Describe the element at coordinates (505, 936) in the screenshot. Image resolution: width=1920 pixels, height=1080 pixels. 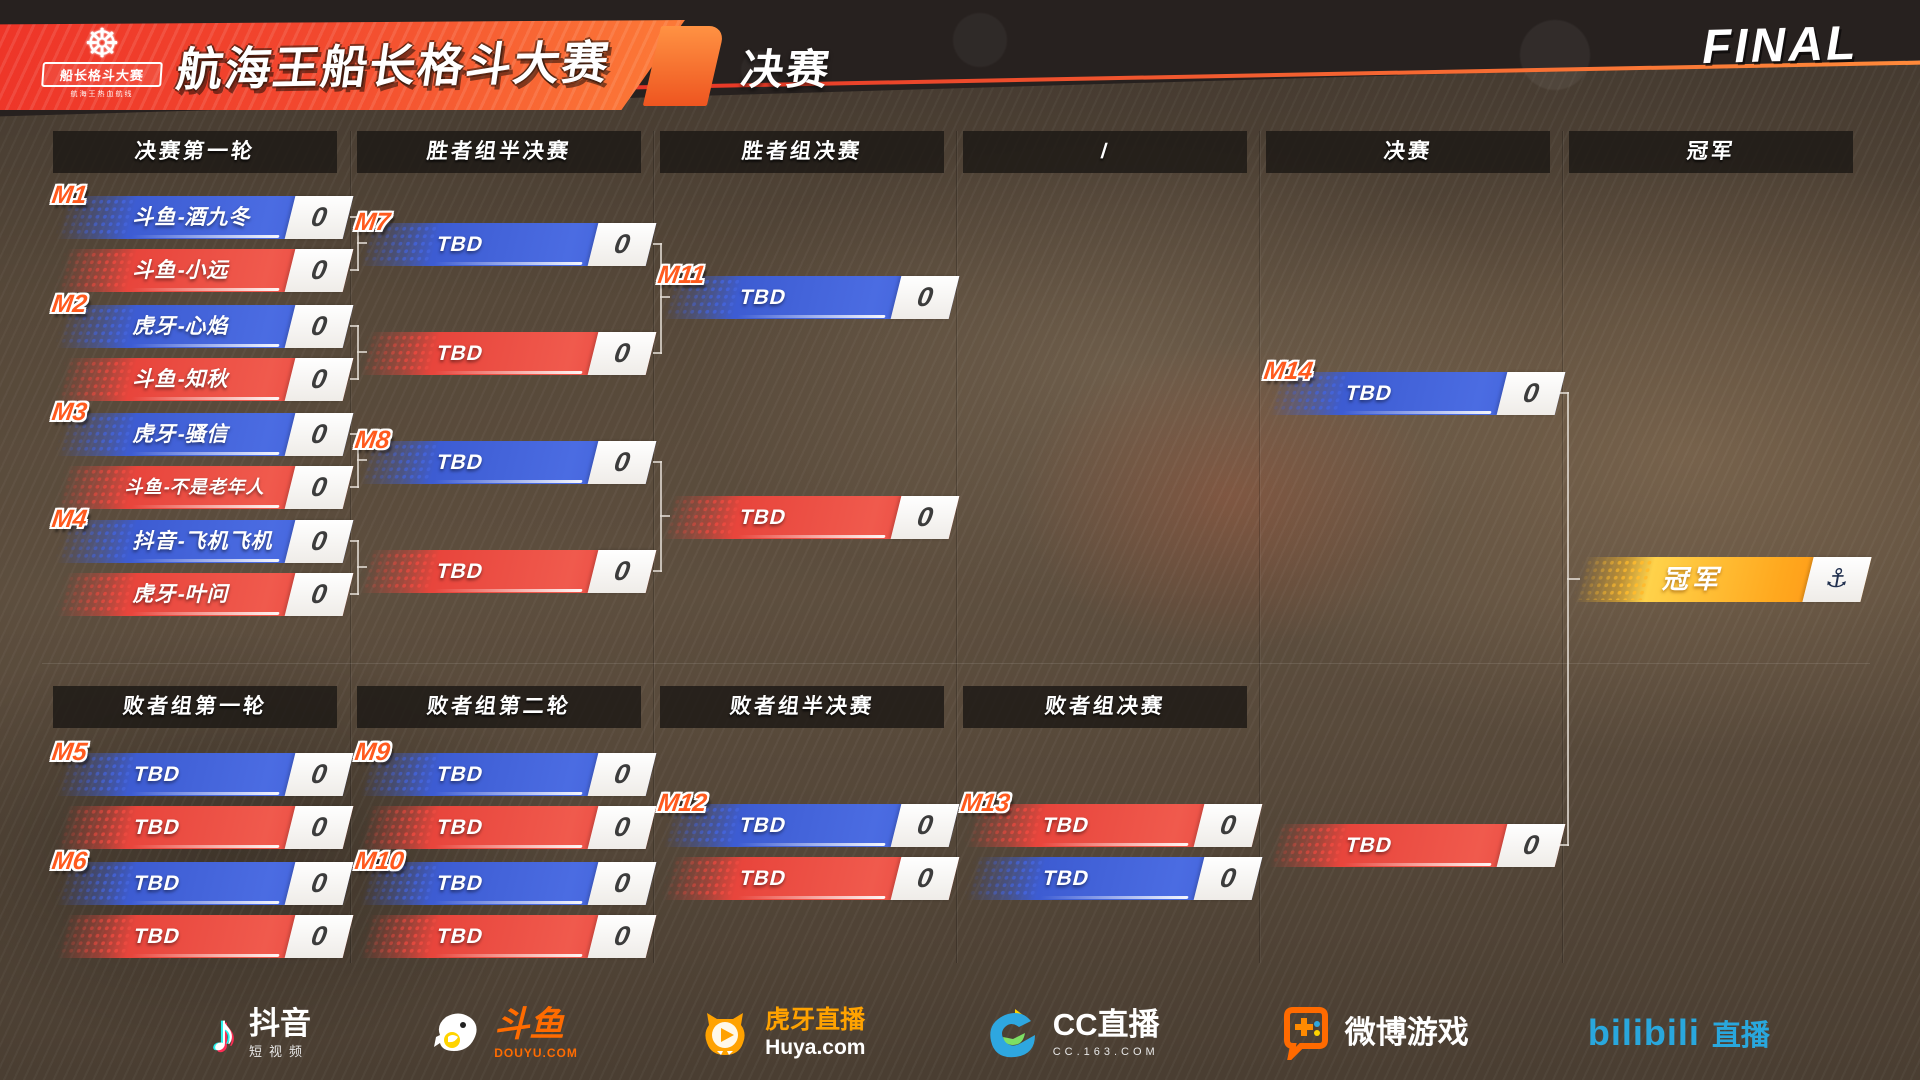
I see `match-bar-m10-bottom: TBD 0` at that location.